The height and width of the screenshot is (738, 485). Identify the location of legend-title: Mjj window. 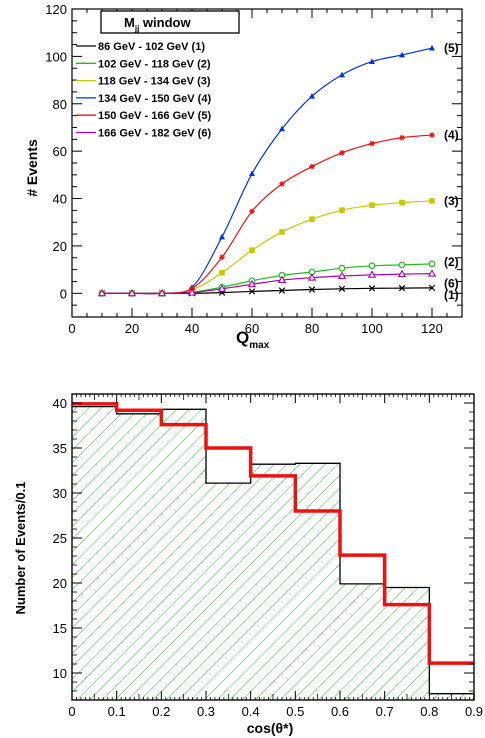
(157, 24).